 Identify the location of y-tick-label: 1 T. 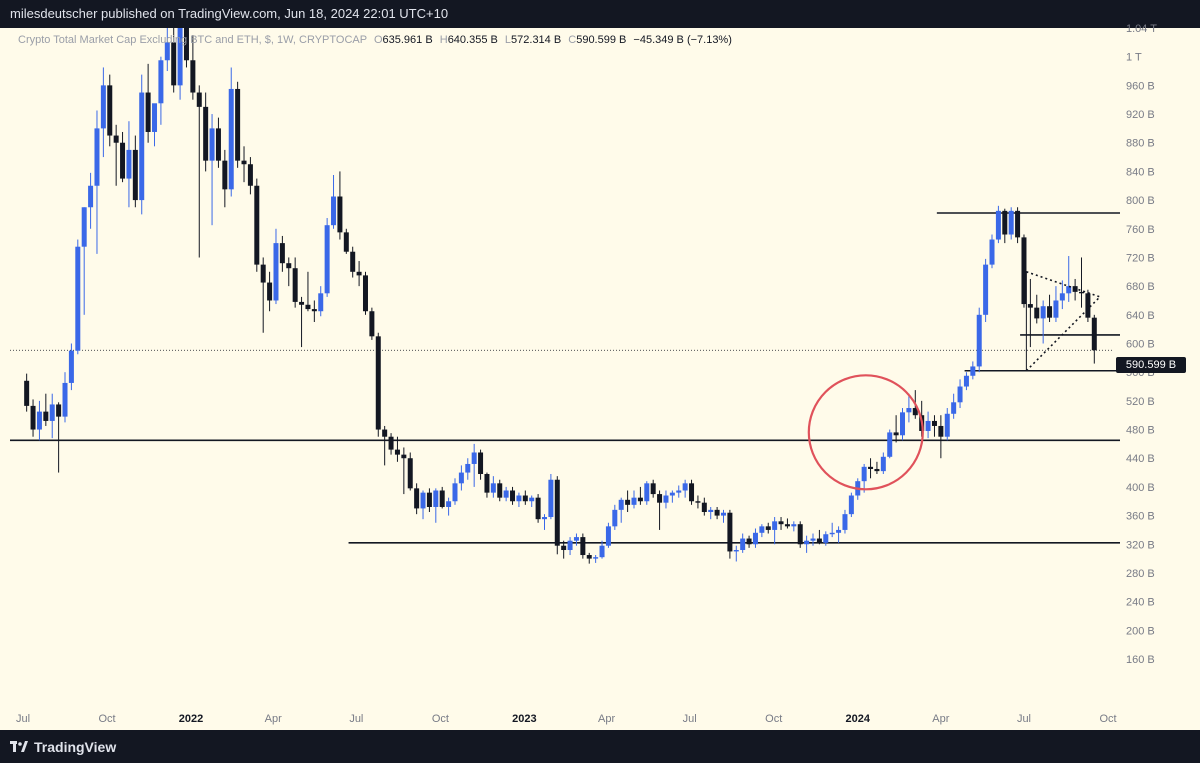
(1134, 58).